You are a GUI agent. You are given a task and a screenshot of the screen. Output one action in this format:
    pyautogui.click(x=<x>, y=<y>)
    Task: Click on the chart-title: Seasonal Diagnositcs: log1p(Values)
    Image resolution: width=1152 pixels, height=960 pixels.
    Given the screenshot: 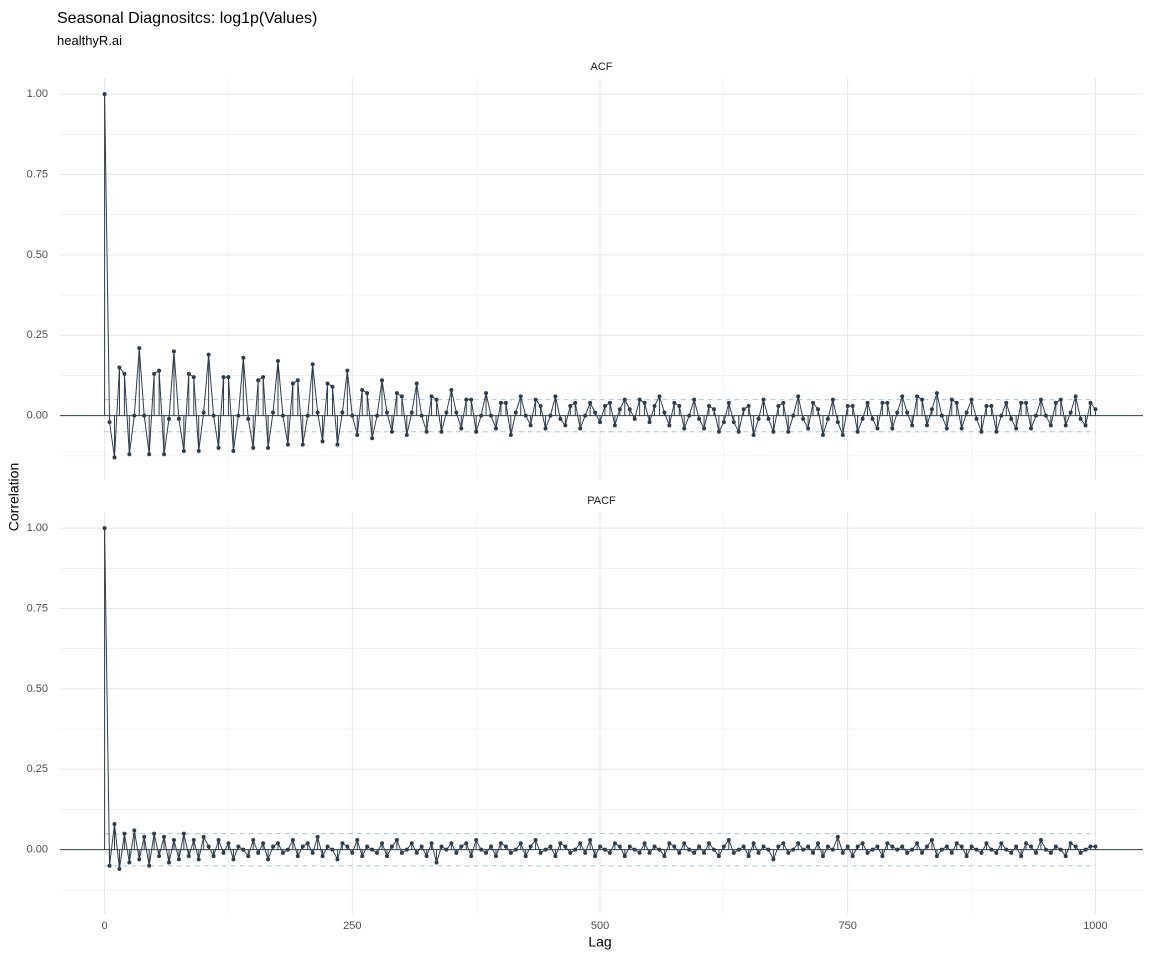 What is the action you would take?
    pyautogui.click(x=187, y=18)
    